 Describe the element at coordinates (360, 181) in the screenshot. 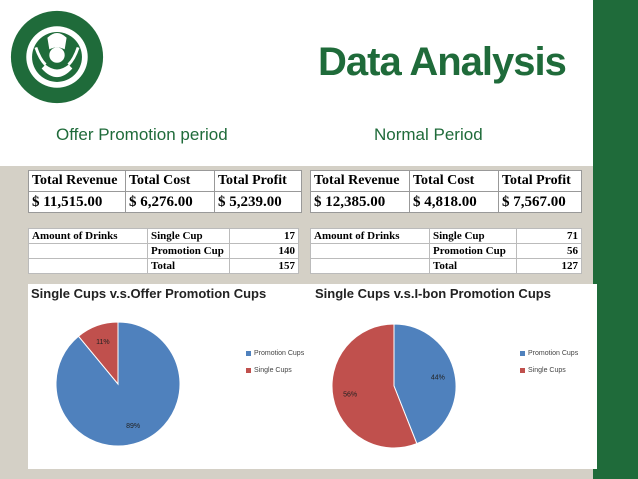

I see `normal-revenue-header: Total Revenue` at that location.